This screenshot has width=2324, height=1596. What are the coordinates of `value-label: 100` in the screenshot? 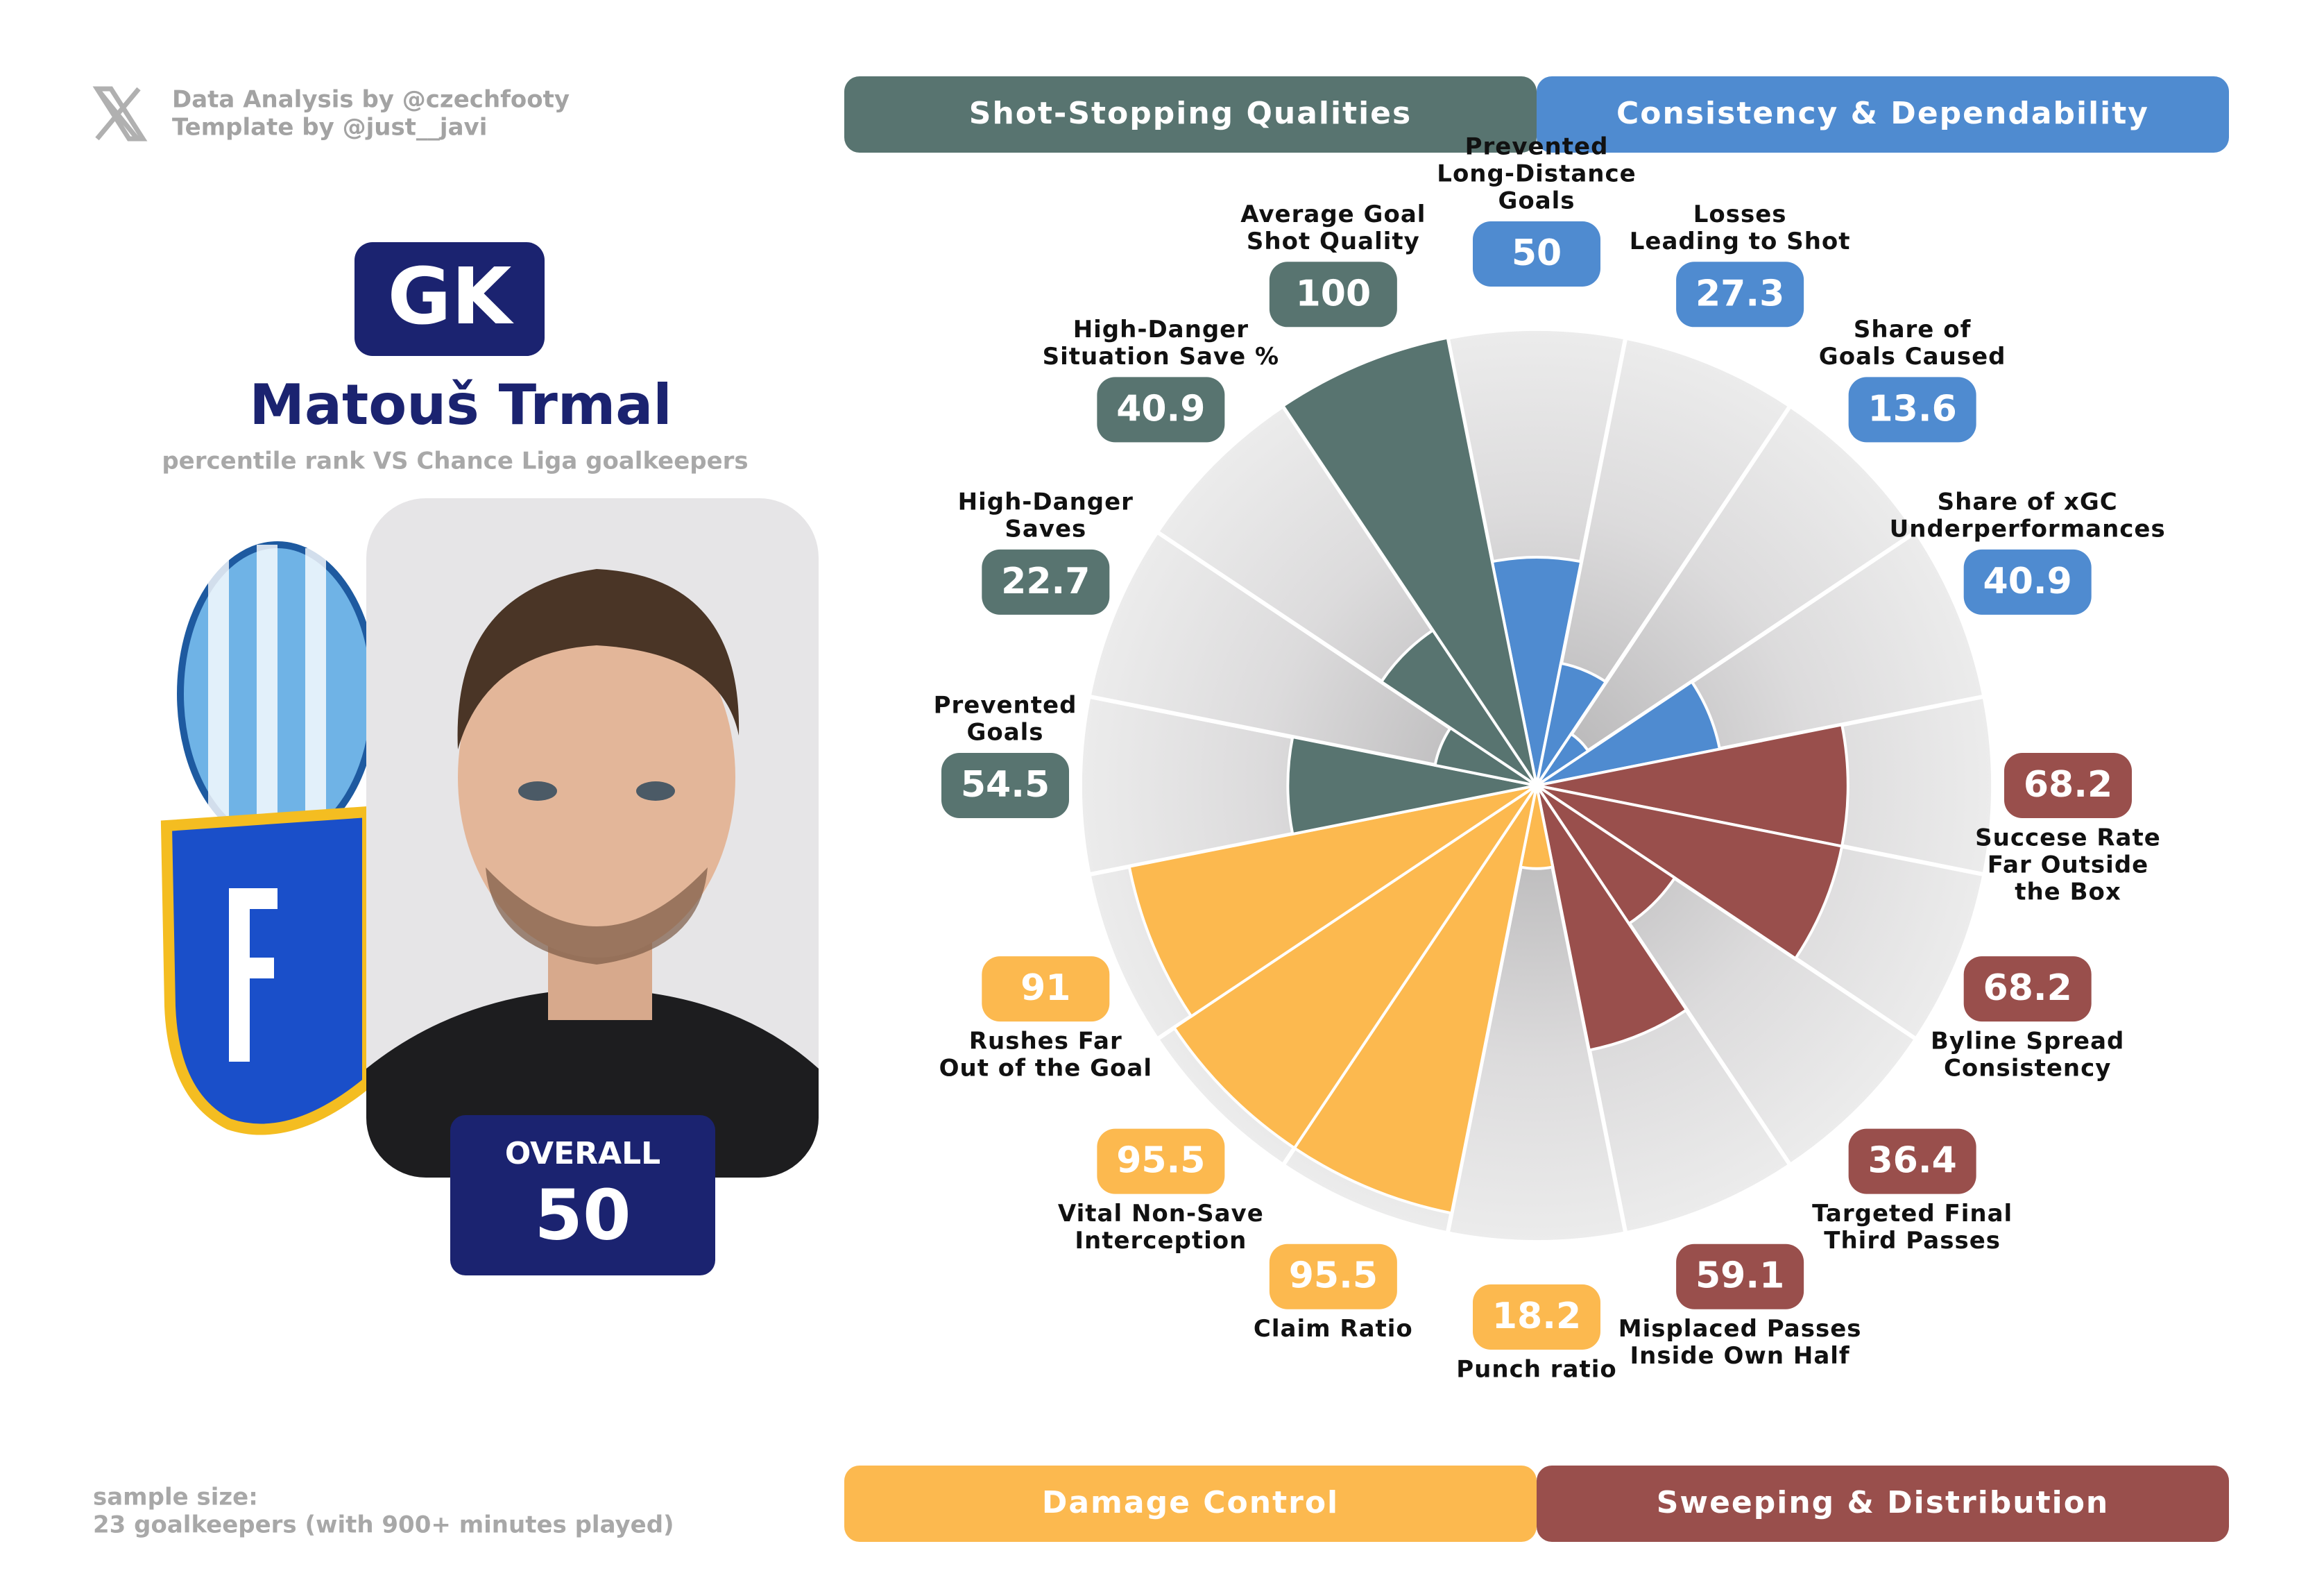 It's located at (1334, 293).